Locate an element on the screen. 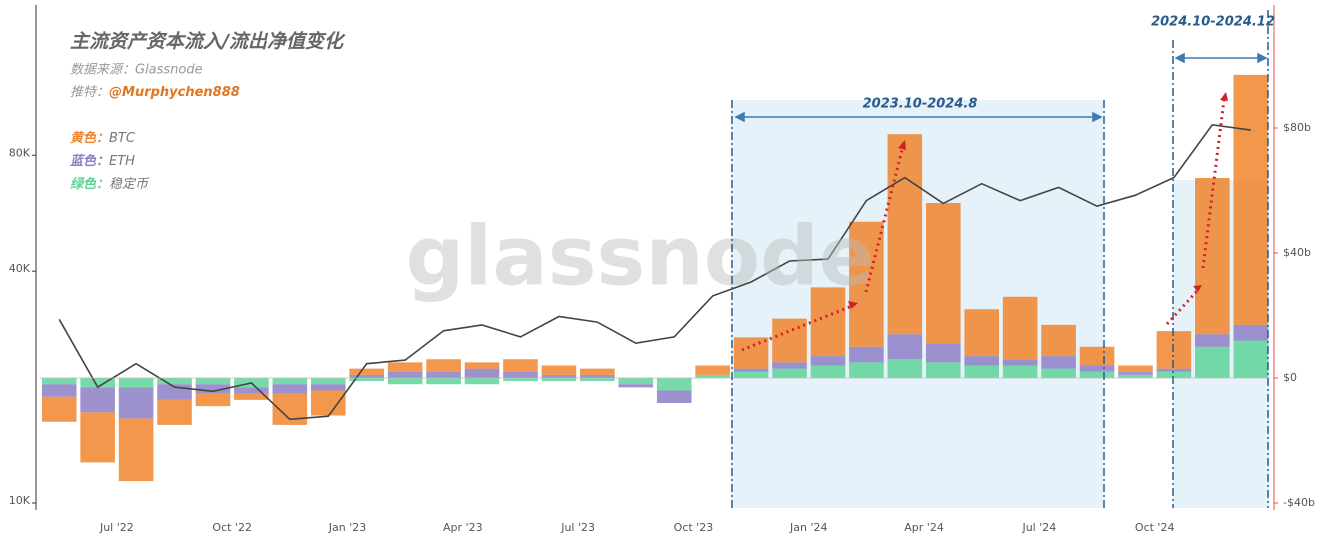  legend-entry: 黄色：BTC is located at coordinates (103, 138).